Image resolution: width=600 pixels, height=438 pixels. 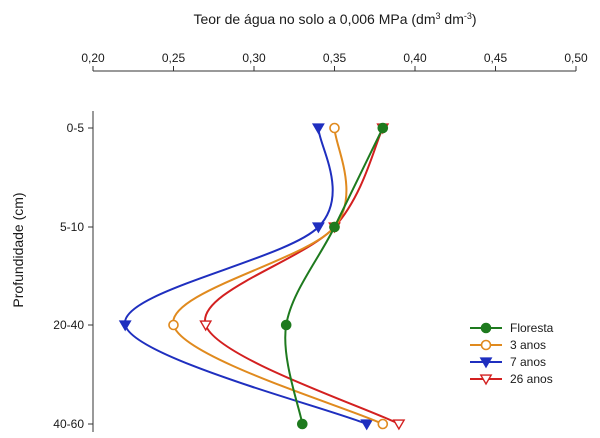 I want to click on x-tick-label: 0,20, so click(x=93, y=58).